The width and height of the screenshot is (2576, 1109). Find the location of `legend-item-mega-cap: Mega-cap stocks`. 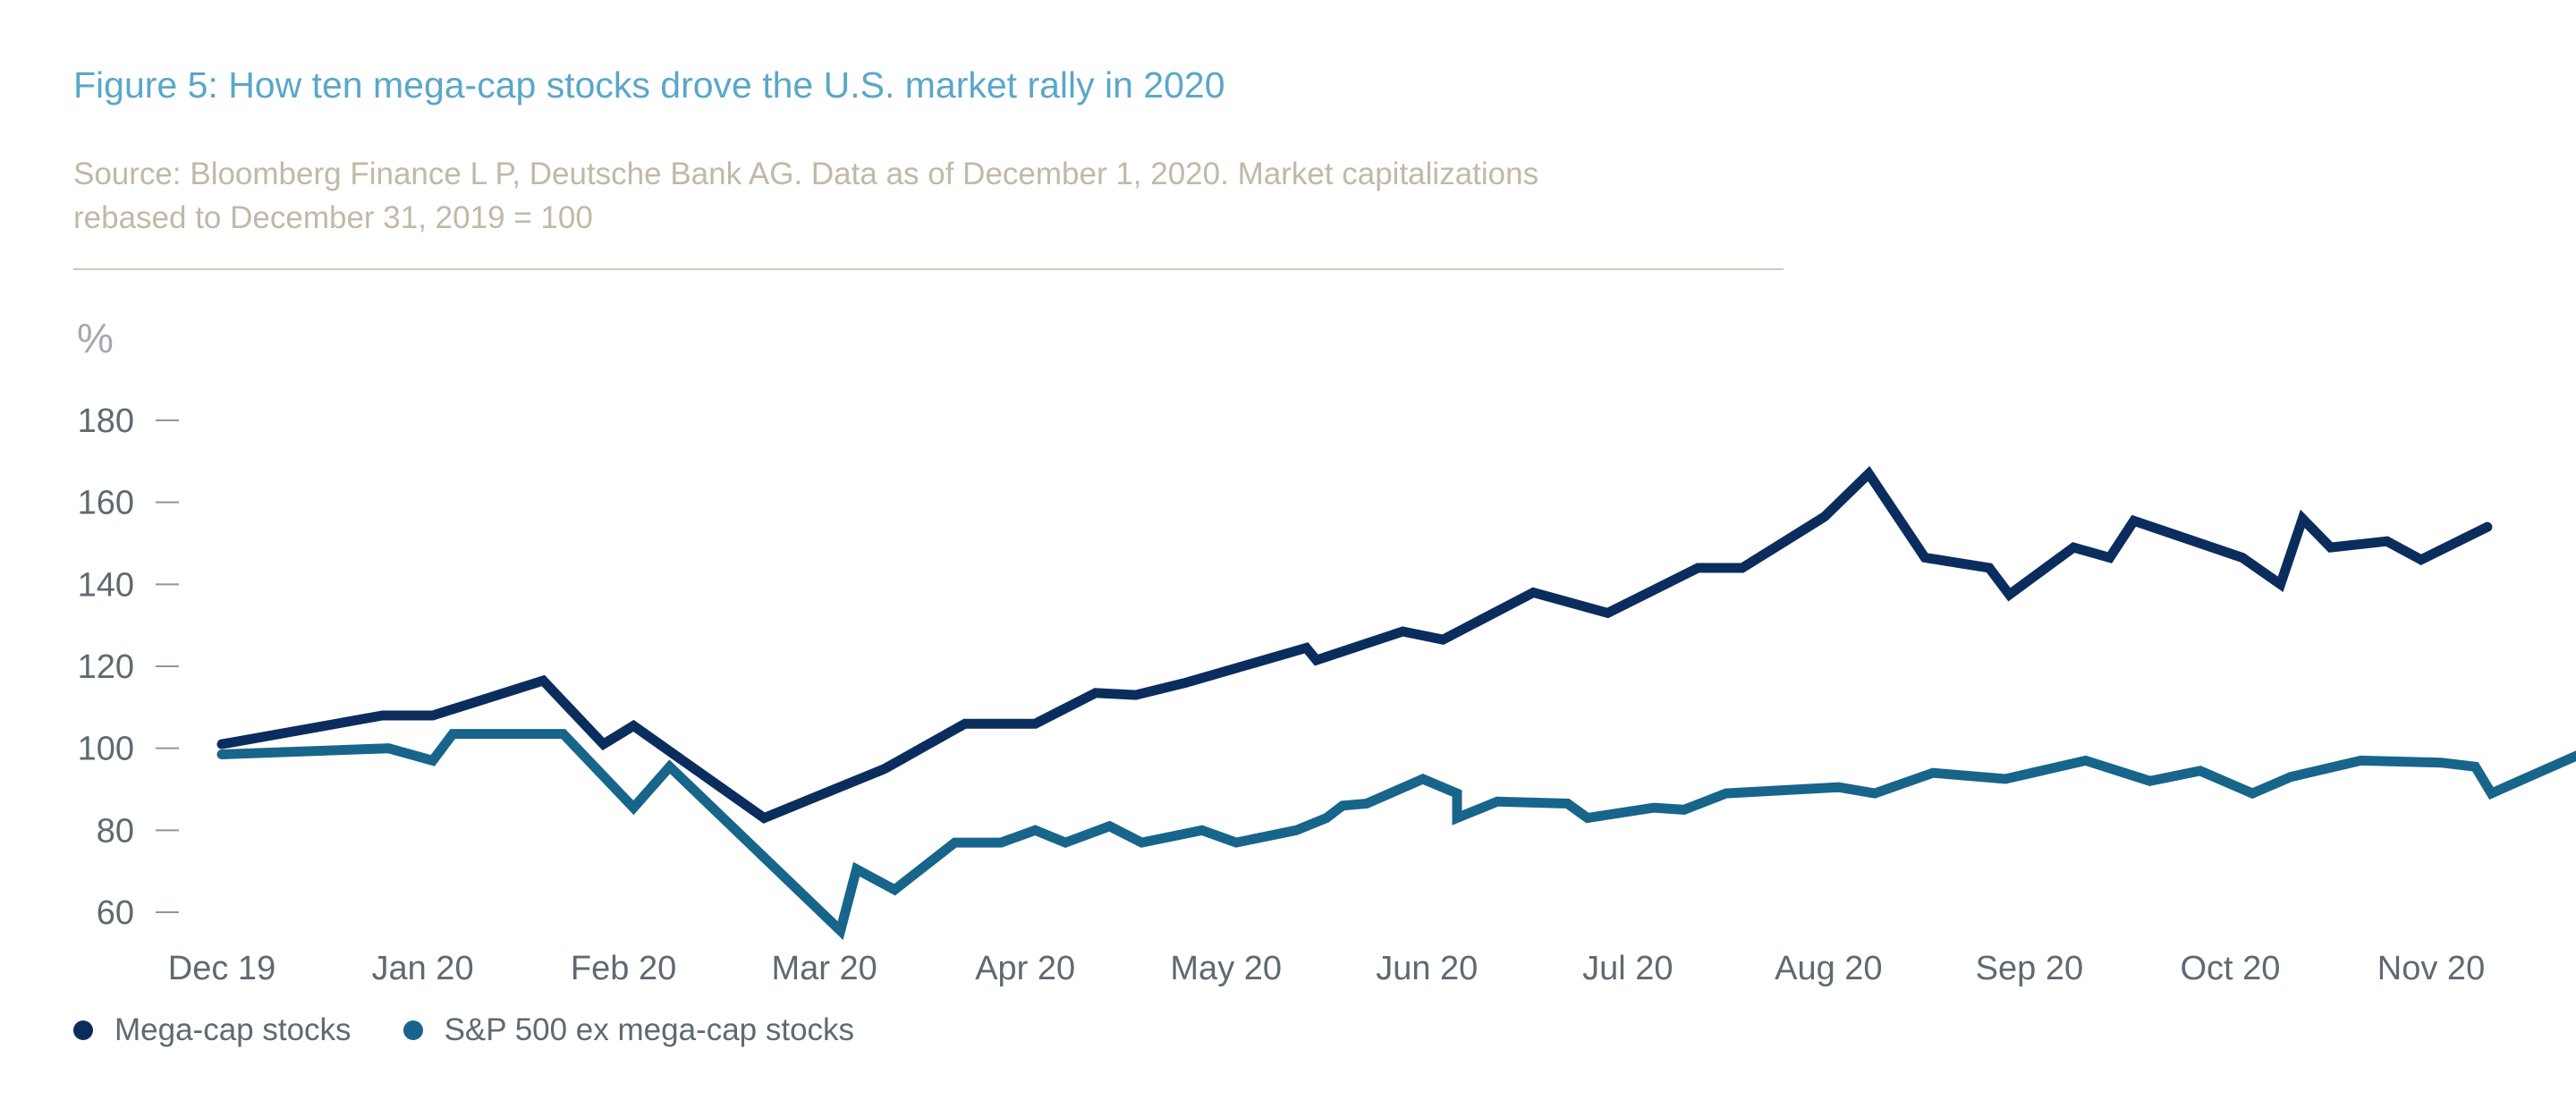

legend-item-mega-cap: Mega-cap stocks is located at coordinates (212, 1030).